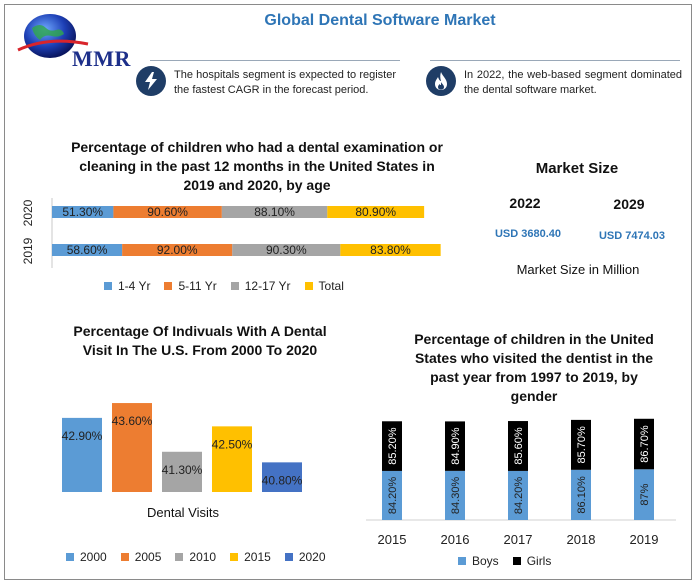  Describe the element at coordinates (390, 250) in the screenshot. I see `data-label: 83.80%` at that location.